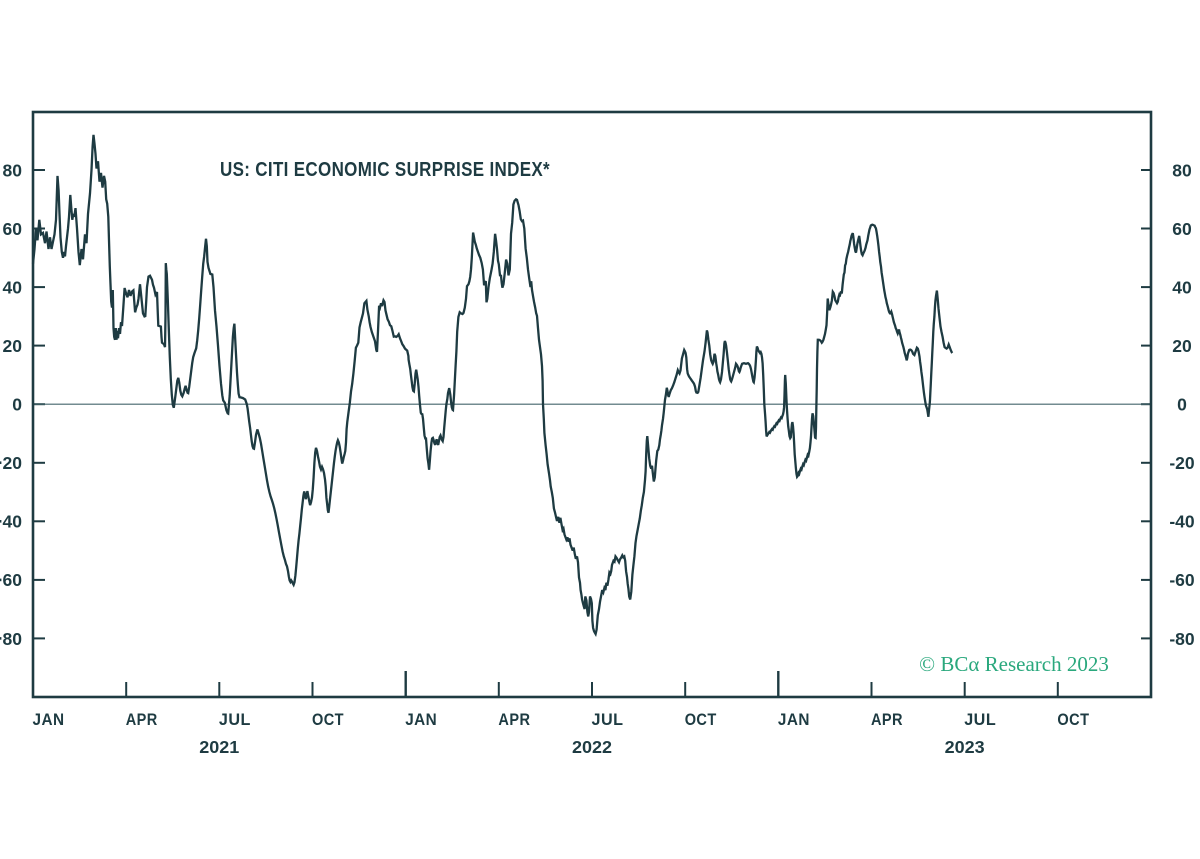 The image size is (1200, 859). I want to click on svg-text: -60, so click(1182, 580).